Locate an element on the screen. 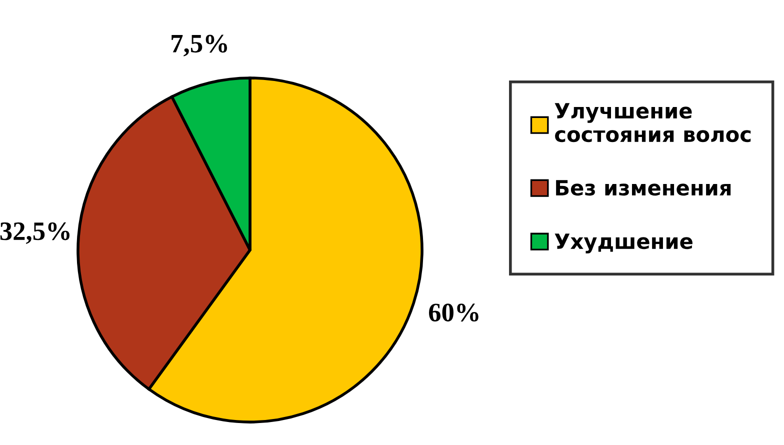 This screenshot has height=445, width=784. legend-label: Улучшение состояния волос is located at coordinates (652, 122).